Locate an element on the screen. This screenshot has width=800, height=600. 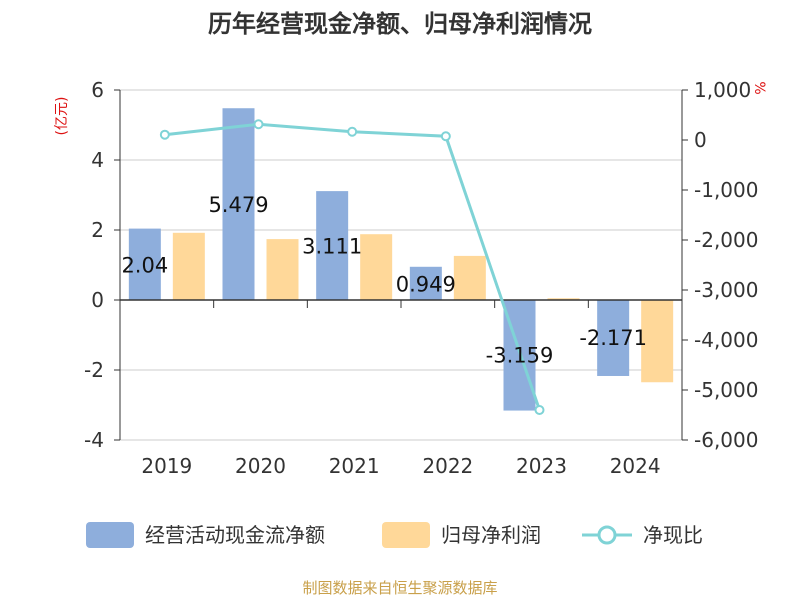
legend-item-cashflow: 经营活动现金流净额 is located at coordinates (205, 535).